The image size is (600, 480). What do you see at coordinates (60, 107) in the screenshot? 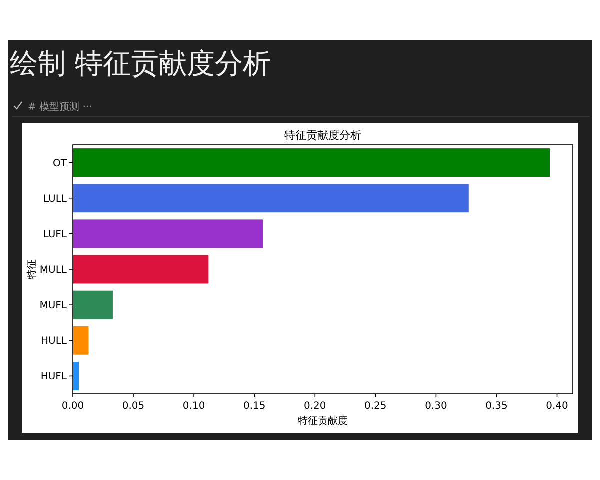
I see `text: # 模型预测 ···` at bounding box center [60, 107].